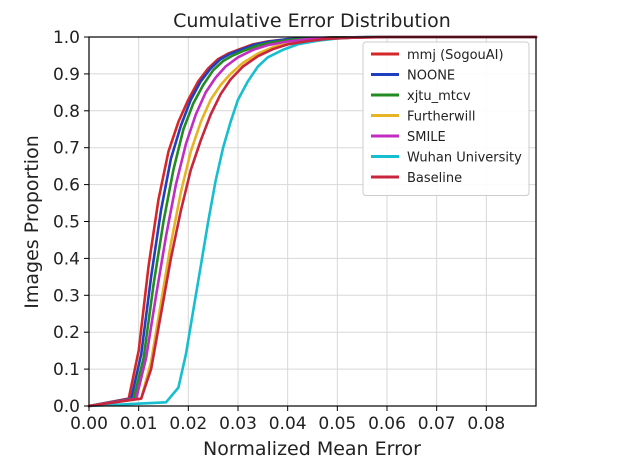  What do you see at coordinates (312, 21) in the screenshot?
I see `chart-title: Cumulative Error Distribution` at bounding box center [312, 21].